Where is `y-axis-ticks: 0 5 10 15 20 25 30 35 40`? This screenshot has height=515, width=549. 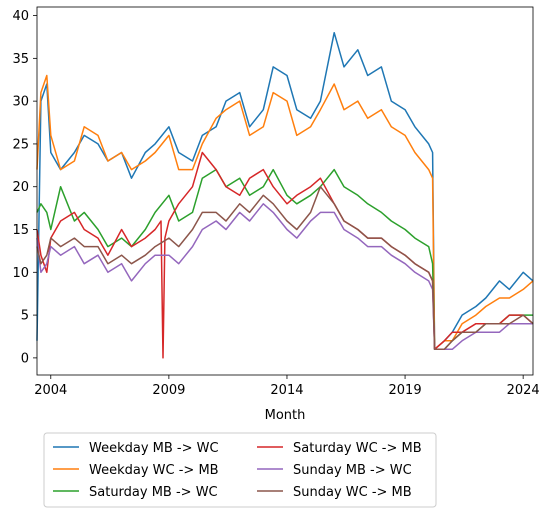
y-axis-ticks: 0 5 10 15 20 25 30 35 40 is located at coordinates (24, 187).